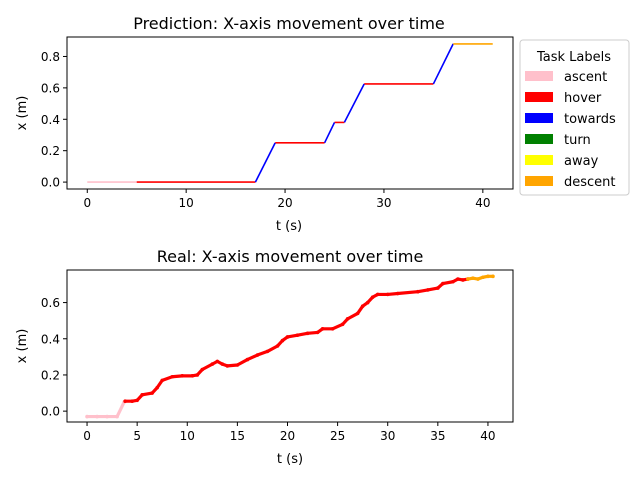 Image resolution: width=640 pixels, height=480 pixels. I want to click on legend-swatch-away, so click(539, 160).